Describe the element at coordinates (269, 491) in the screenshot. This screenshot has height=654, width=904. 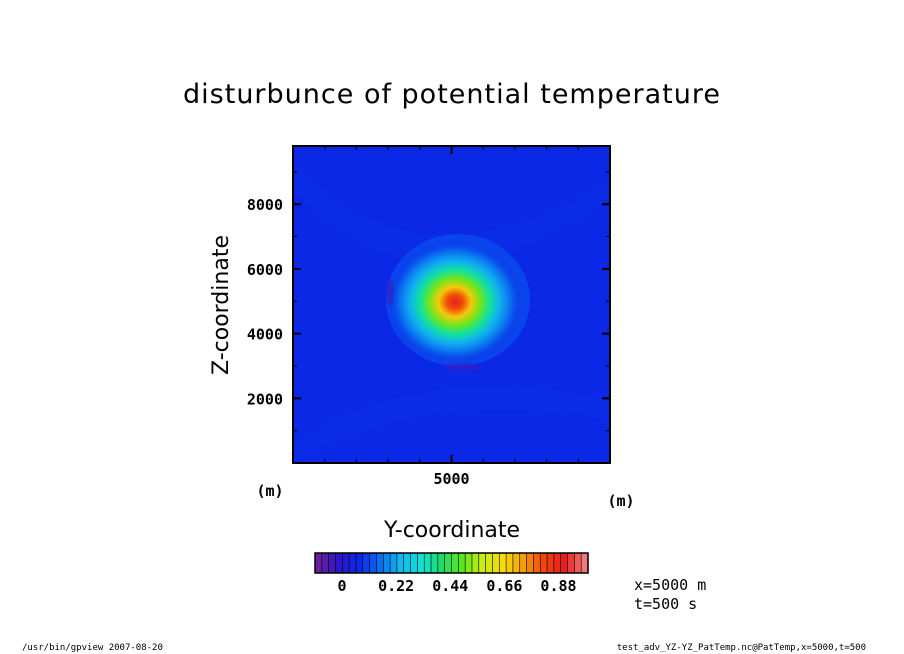
I see `y-axis-unit: (m)` at that location.